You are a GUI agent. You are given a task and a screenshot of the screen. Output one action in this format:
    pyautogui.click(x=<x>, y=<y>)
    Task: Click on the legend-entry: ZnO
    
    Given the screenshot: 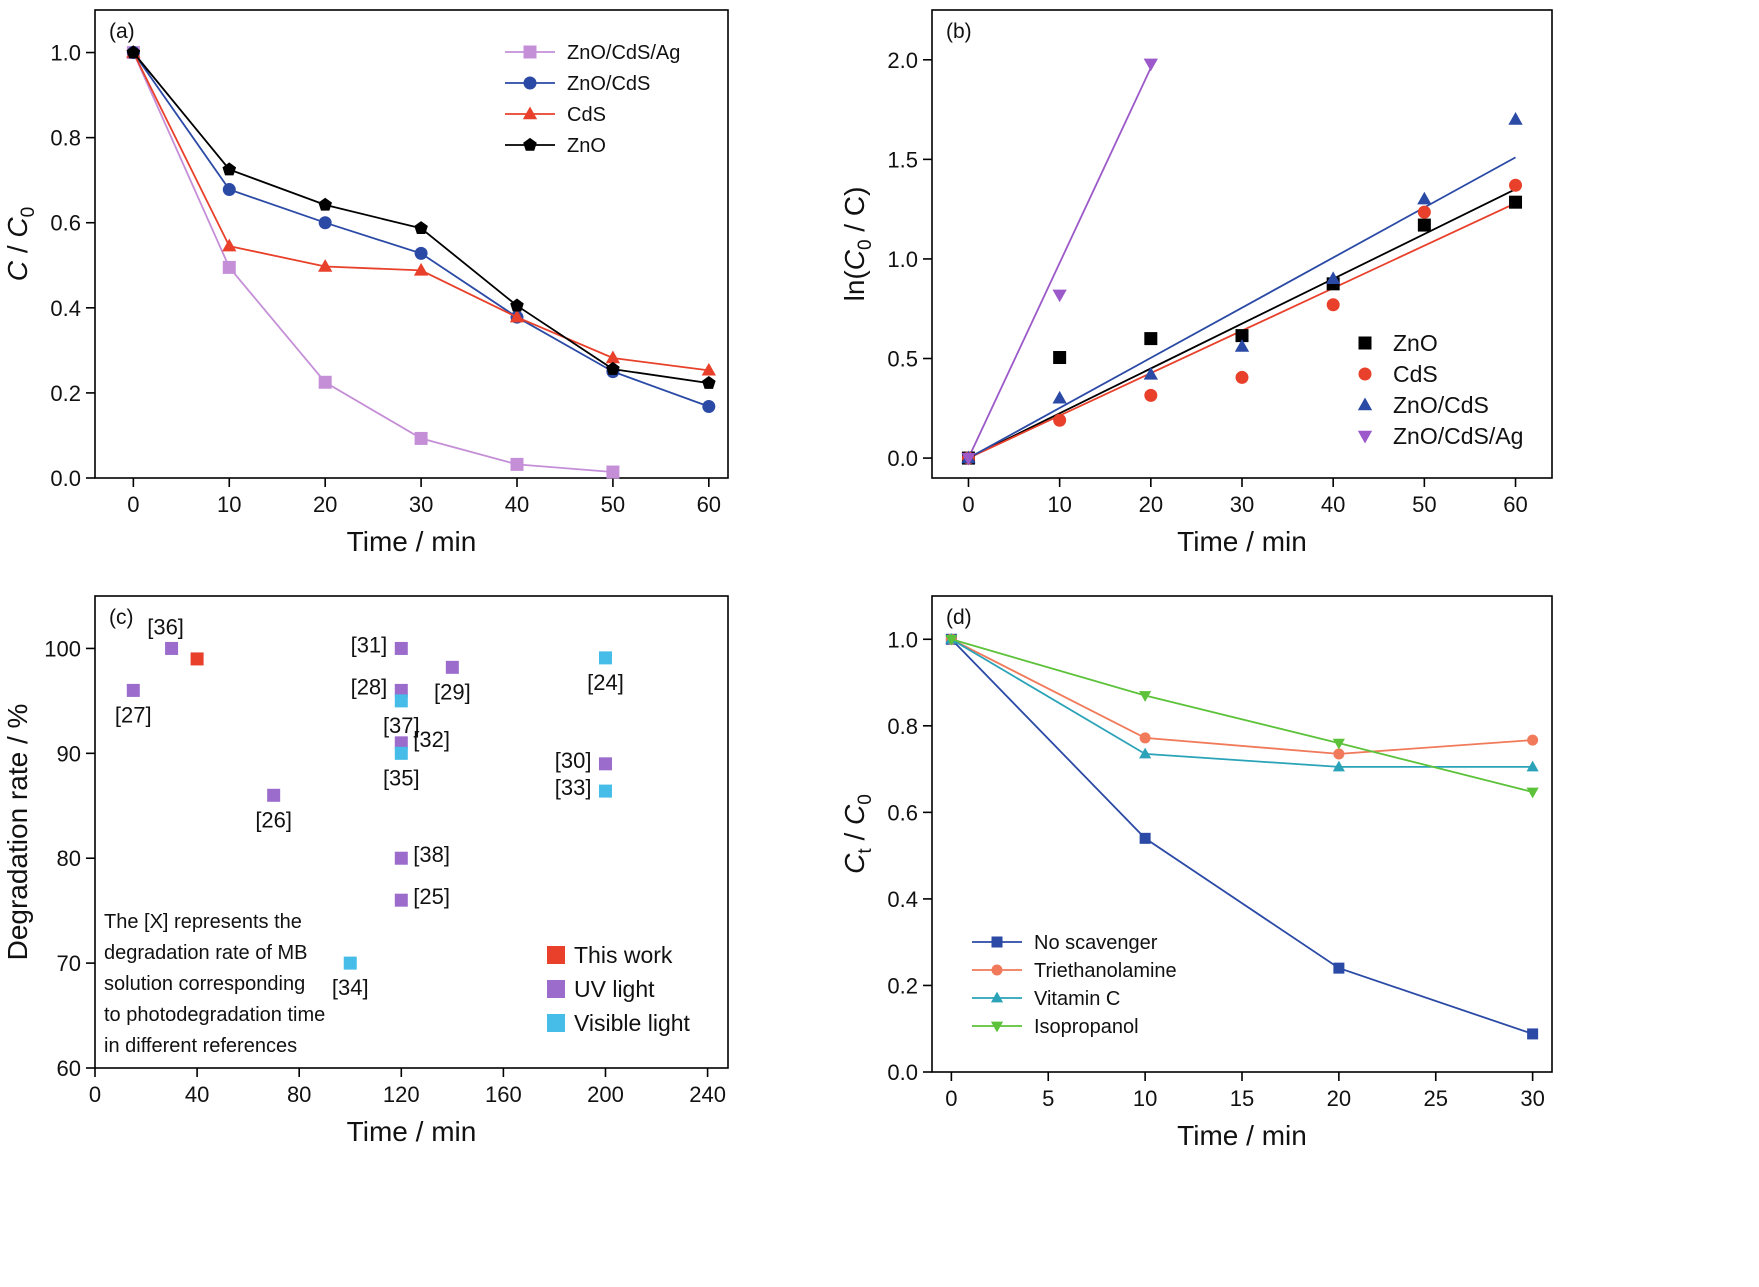 What is the action you would take?
    pyautogui.click(x=586, y=146)
    